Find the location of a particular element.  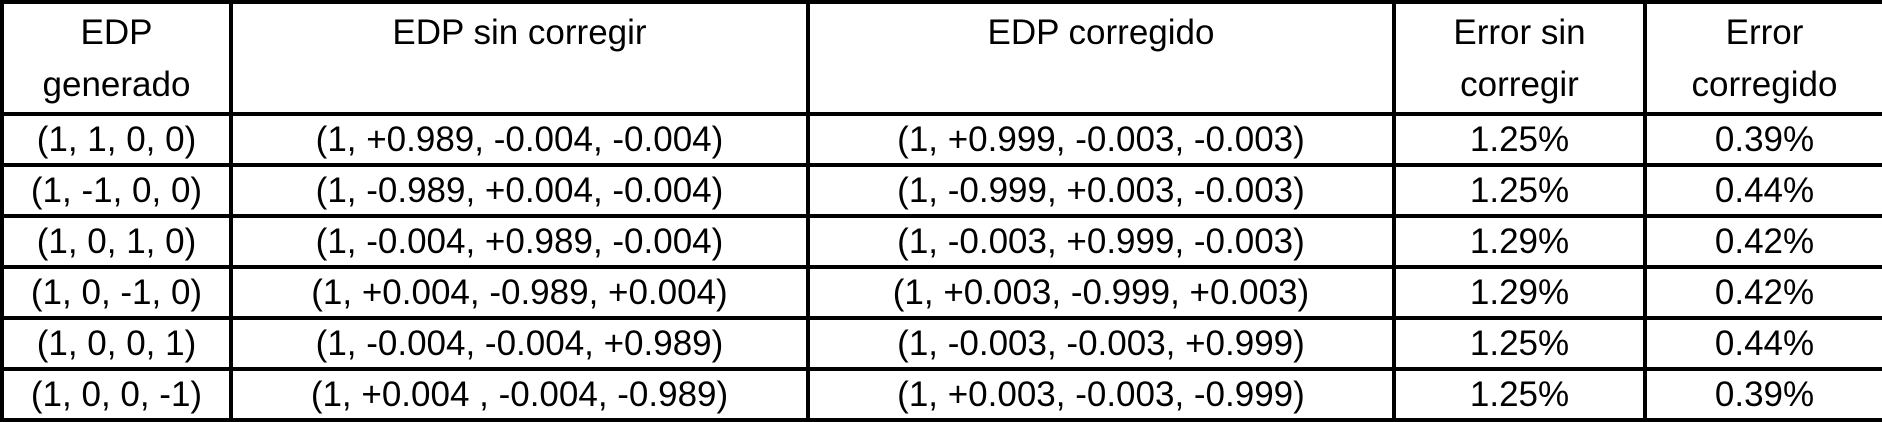

table-cell: (1, 1, 0, 0) is located at coordinates (116, 139).